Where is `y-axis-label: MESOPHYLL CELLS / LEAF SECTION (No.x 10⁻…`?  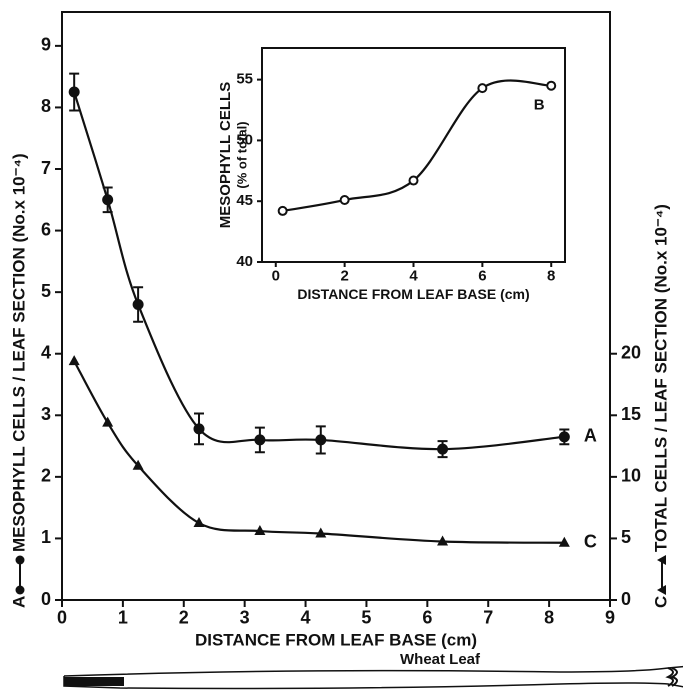 y-axis-label: MESOPHYLL CELLS / LEAF SECTION (No.x 10⁻… is located at coordinates (18, 352).